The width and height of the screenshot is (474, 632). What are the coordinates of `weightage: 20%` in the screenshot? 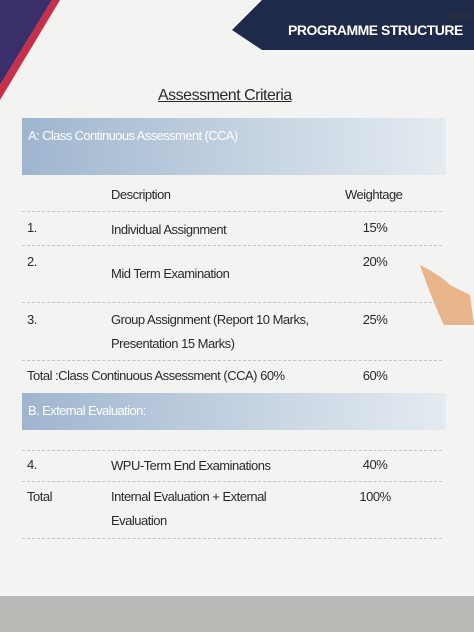 It's located at (375, 261).